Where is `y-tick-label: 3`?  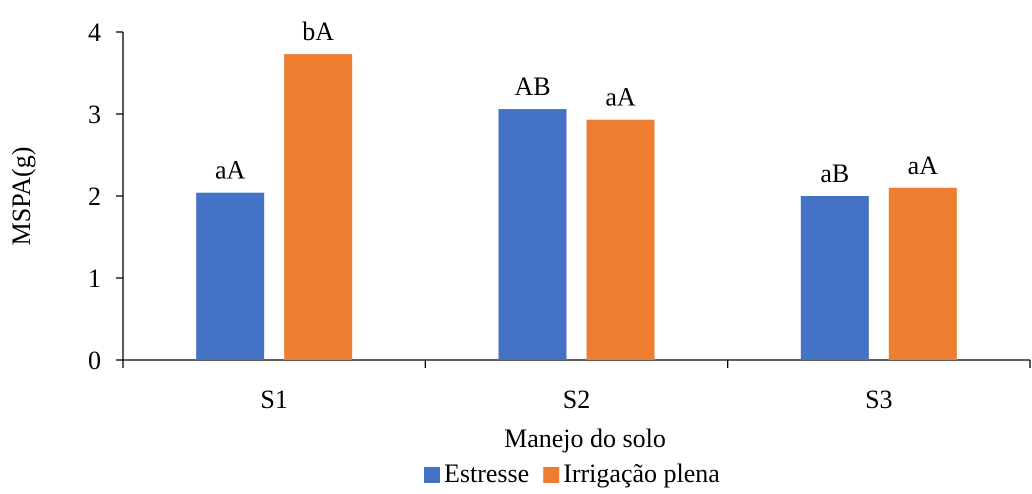 y-tick-label: 3 is located at coordinates (94, 114).